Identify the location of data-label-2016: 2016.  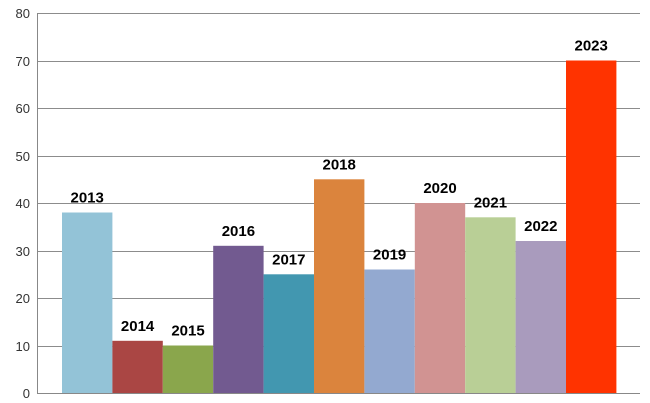
(238, 231).